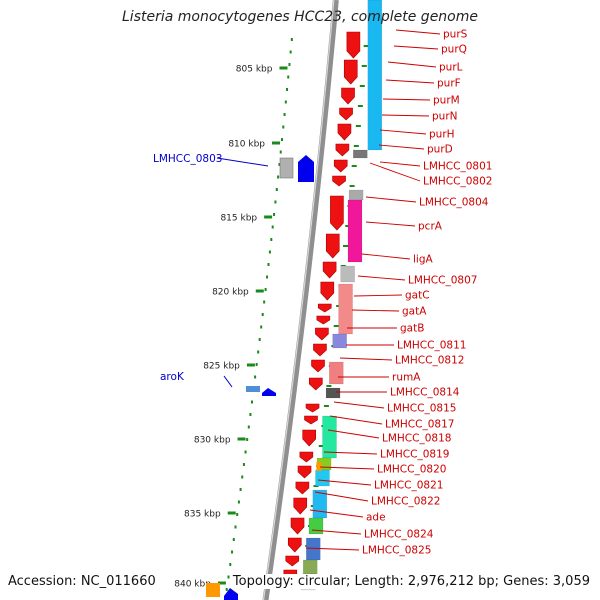  Describe the element at coordinates (442, 281) in the screenshot. I see `gene-label-reverse: LMHCC_0807` at that location.